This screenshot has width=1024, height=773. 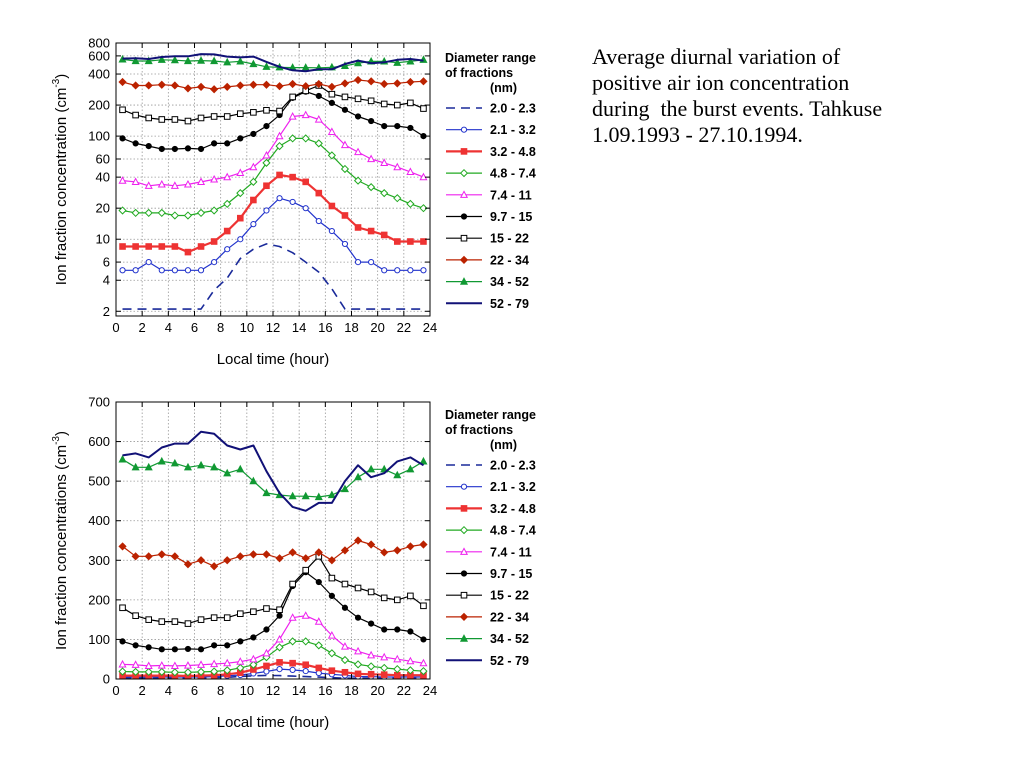 What do you see at coordinates (115, 690) in the screenshot?
I see `x-tick-label: 0` at bounding box center [115, 690].